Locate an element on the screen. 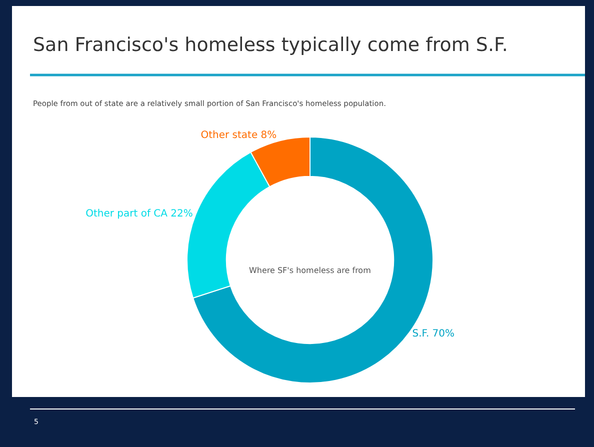 This screenshot has width=594, height=447. chart-title: San Francisco's homeless typically come from S.F. is located at coordinates (270, 45).